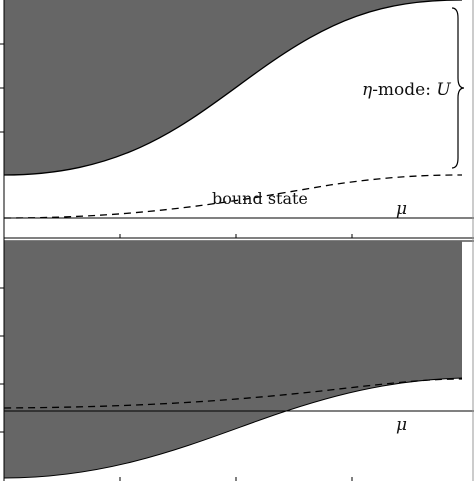 The height and width of the screenshot is (481, 474). I want to click on eta-mode-label: η-mode: U, so click(406, 90).